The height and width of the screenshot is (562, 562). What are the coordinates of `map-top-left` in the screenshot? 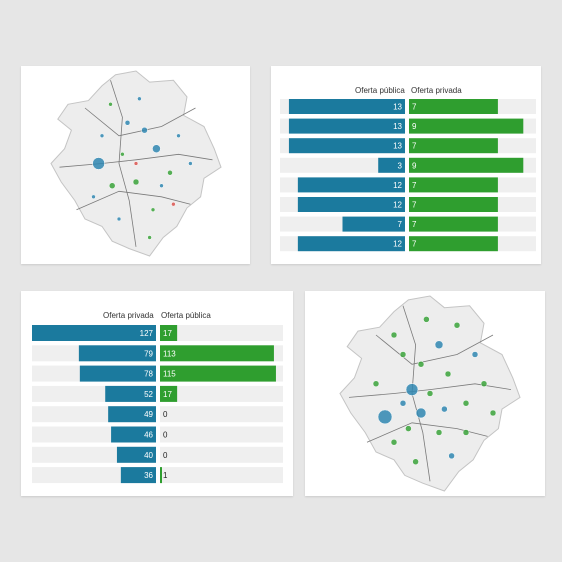 It's located at (136, 163).